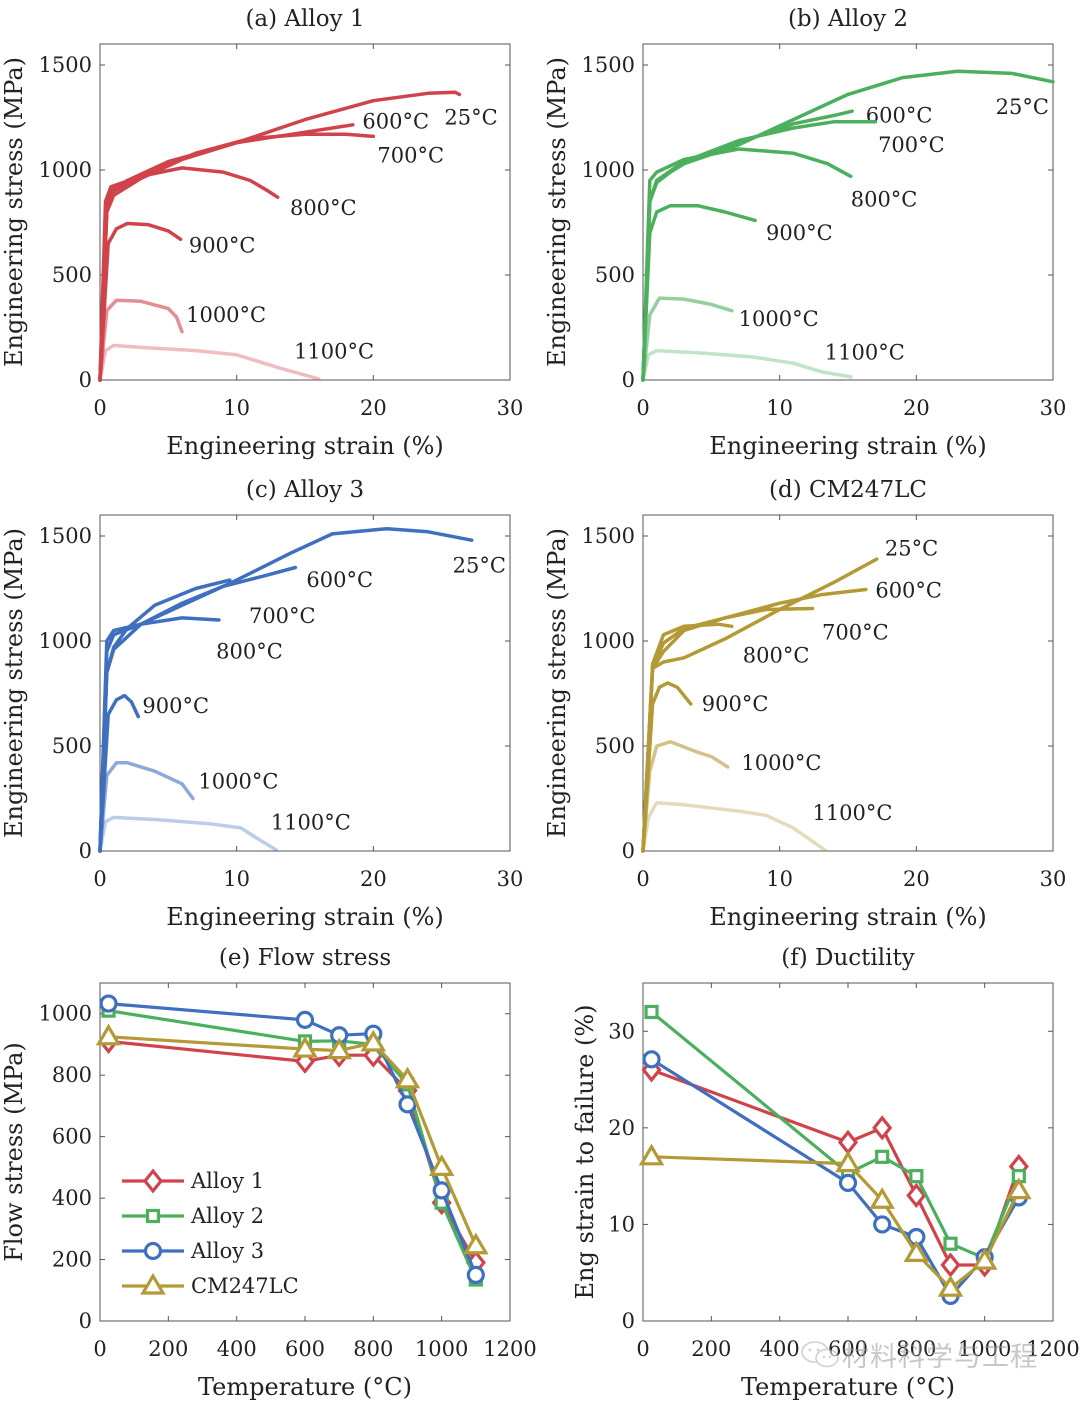 This screenshot has width=1080, height=1407. I want to click on legend: Alloy 1 Alloy 2 Alloy 3 CM247LC, so click(210, 1233).